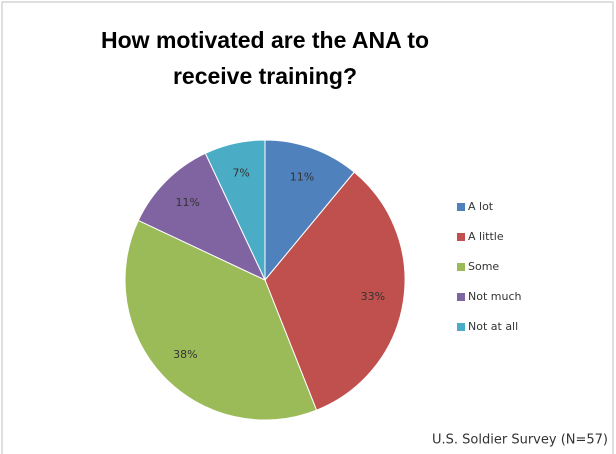 The width and height of the screenshot is (616, 454). I want to click on legend-label: Not at all, so click(493, 326).